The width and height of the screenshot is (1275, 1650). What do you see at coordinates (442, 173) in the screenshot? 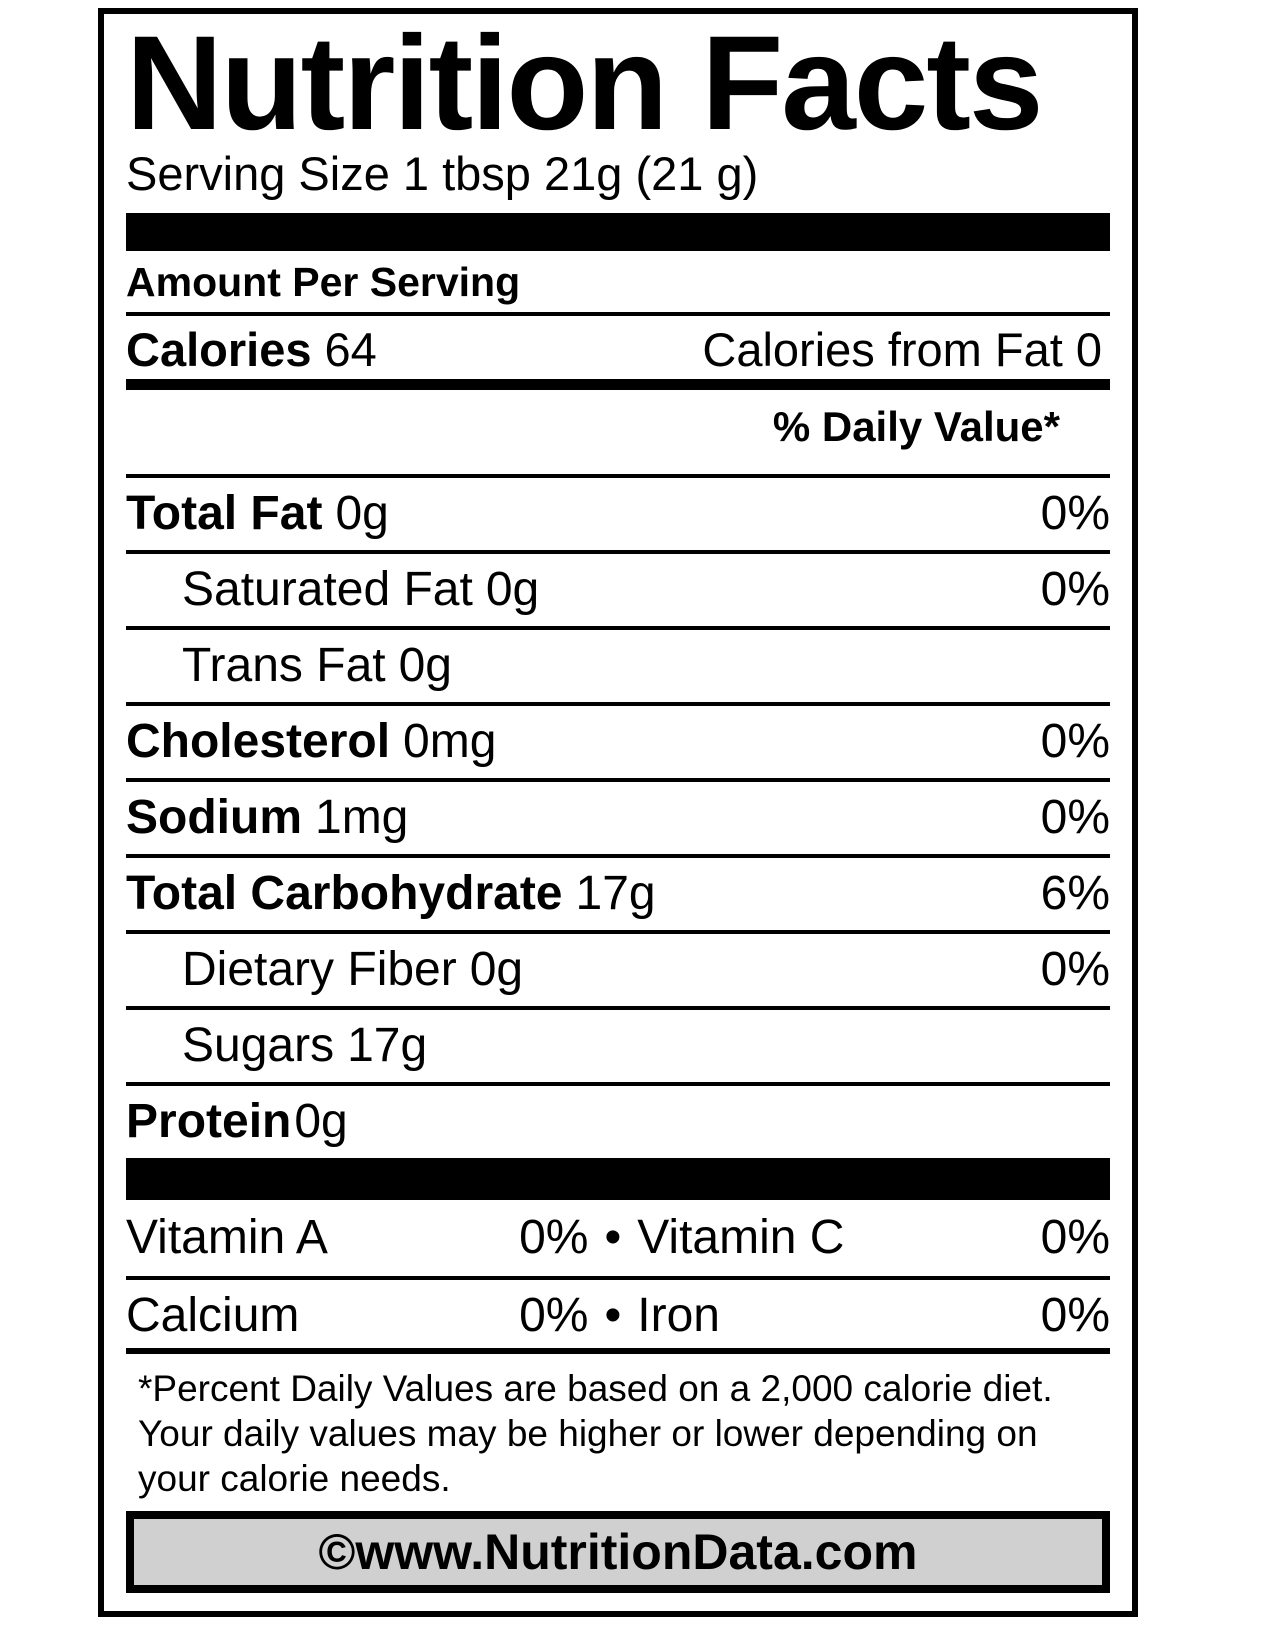
I see `serving-size-text: Serving Size 1 tbsp 21g (21 g)` at bounding box center [442, 173].